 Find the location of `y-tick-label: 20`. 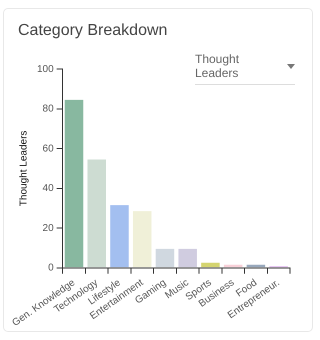

y-tick-label: 20 is located at coordinates (48, 228).